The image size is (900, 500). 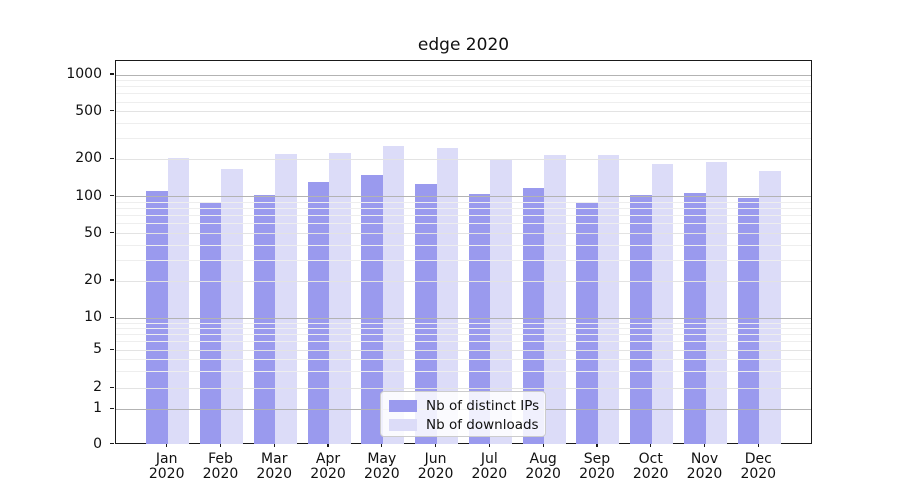 What do you see at coordinates (97, 408) in the screenshot?
I see `y-tick-label-1: 1` at bounding box center [97, 408].